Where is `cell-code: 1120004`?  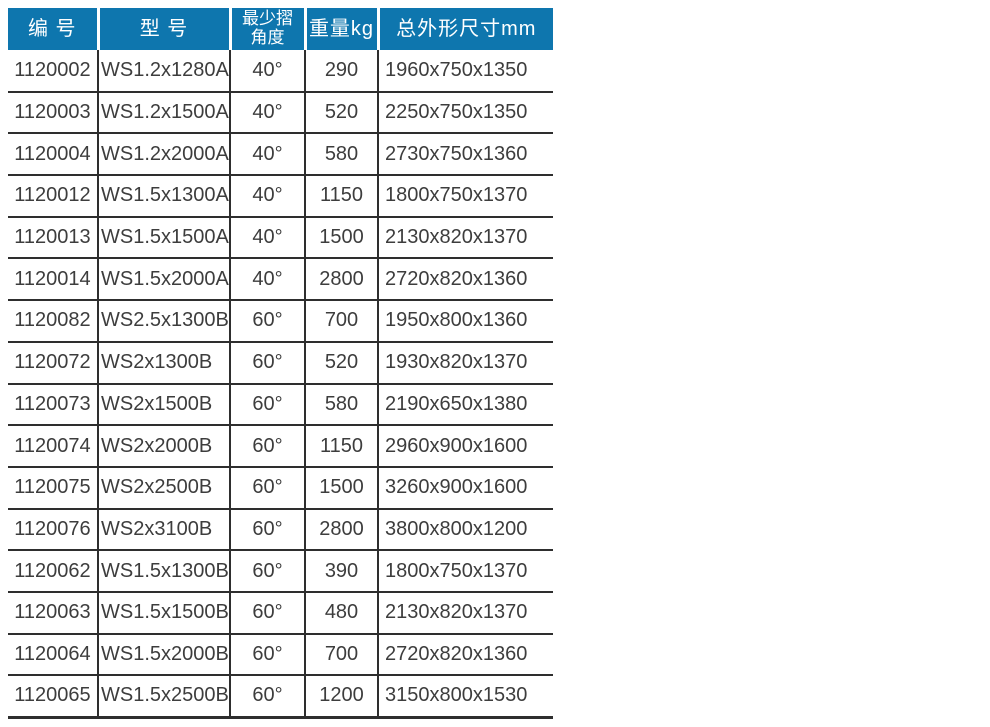
cell-code: 1120004 is located at coordinates (53, 155).